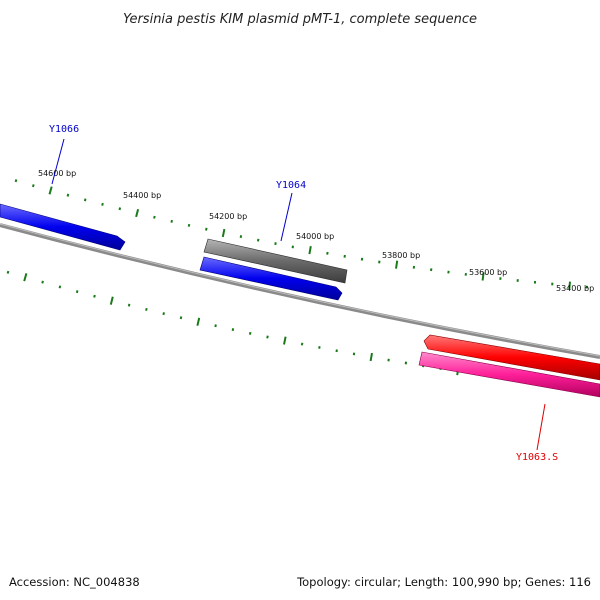 This screenshot has width=600, height=600. What do you see at coordinates (63, 227) in the screenshot?
I see `gene-y1066-arrow` at bounding box center [63, 227].